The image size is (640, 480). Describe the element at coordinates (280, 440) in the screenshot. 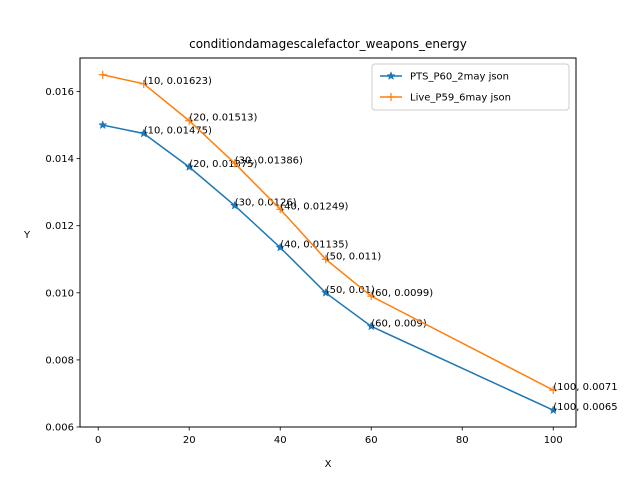

I see `x-tick-label: 40` at that location.